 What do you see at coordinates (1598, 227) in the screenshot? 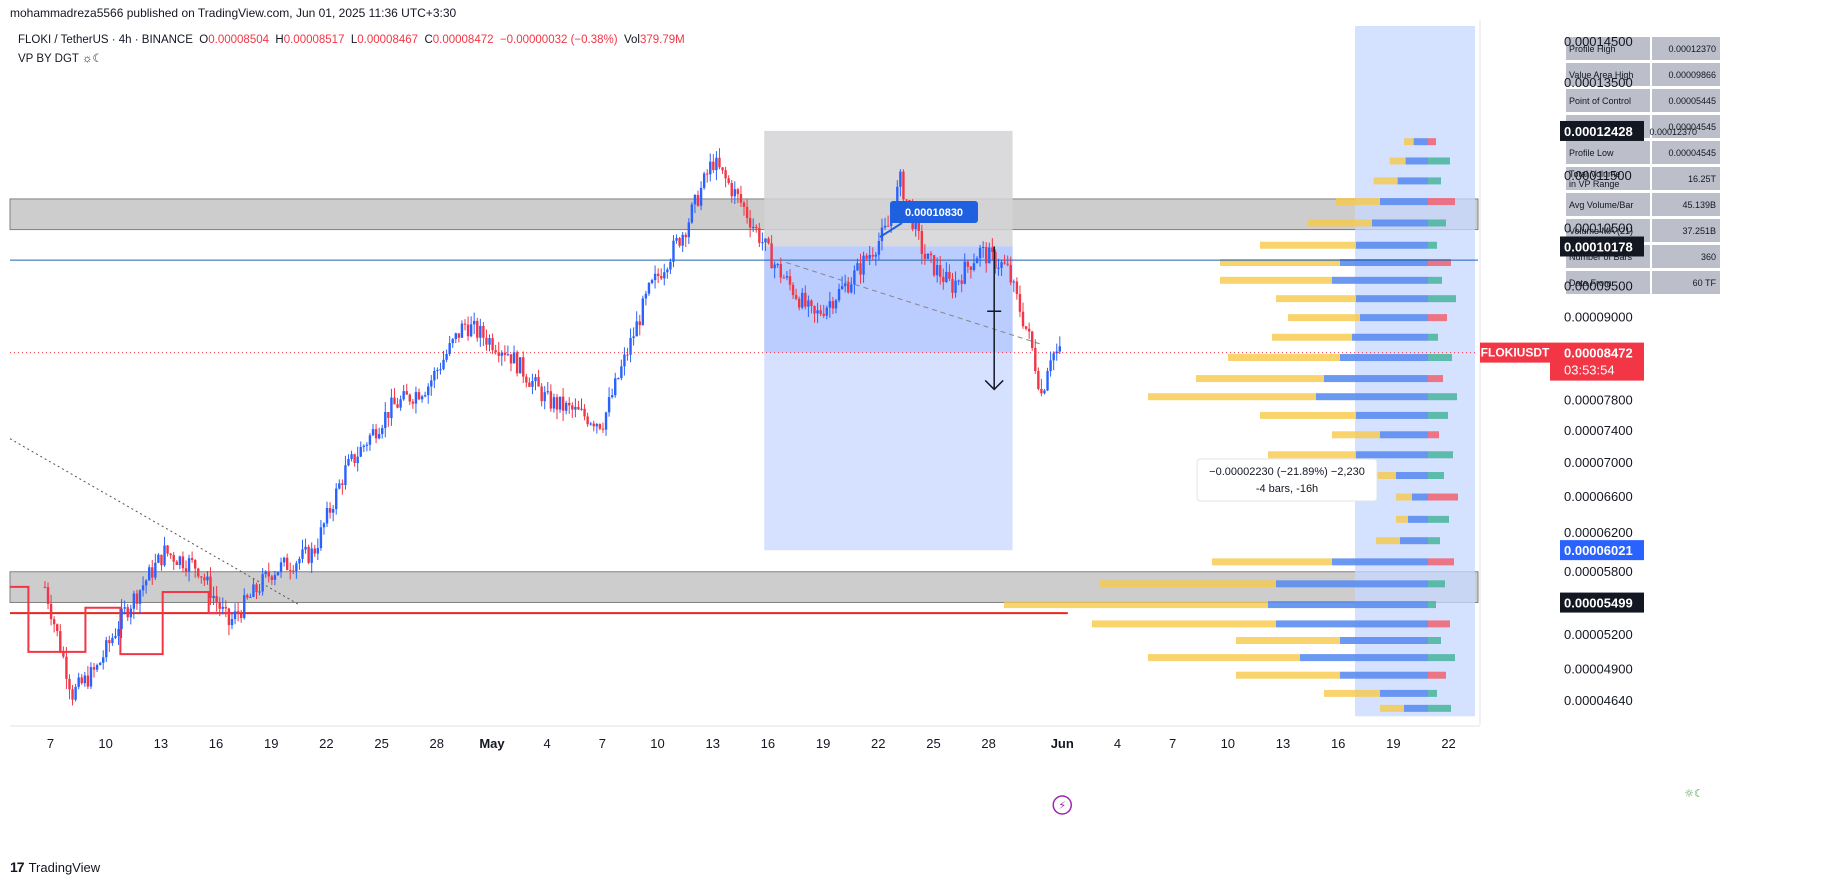
I see `y-tick-label: 0.00010500` at bounding box center [1598, 227].